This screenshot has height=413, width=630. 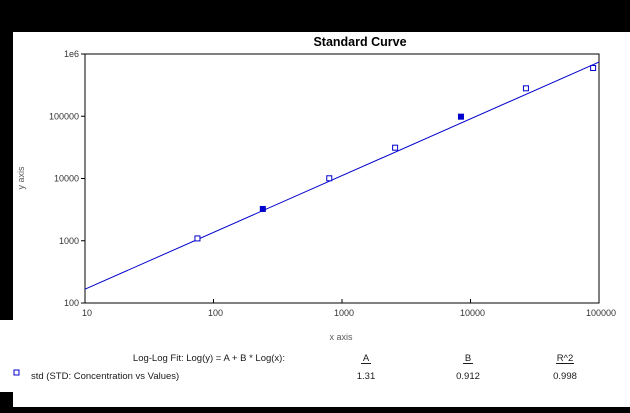 What do you see at coordinates (209, 358) in the screenshot?
I see `fit-equation-label: Log-Log Fit: Log(y) = A + B * Log(x):` at bounding box center [209, 358].